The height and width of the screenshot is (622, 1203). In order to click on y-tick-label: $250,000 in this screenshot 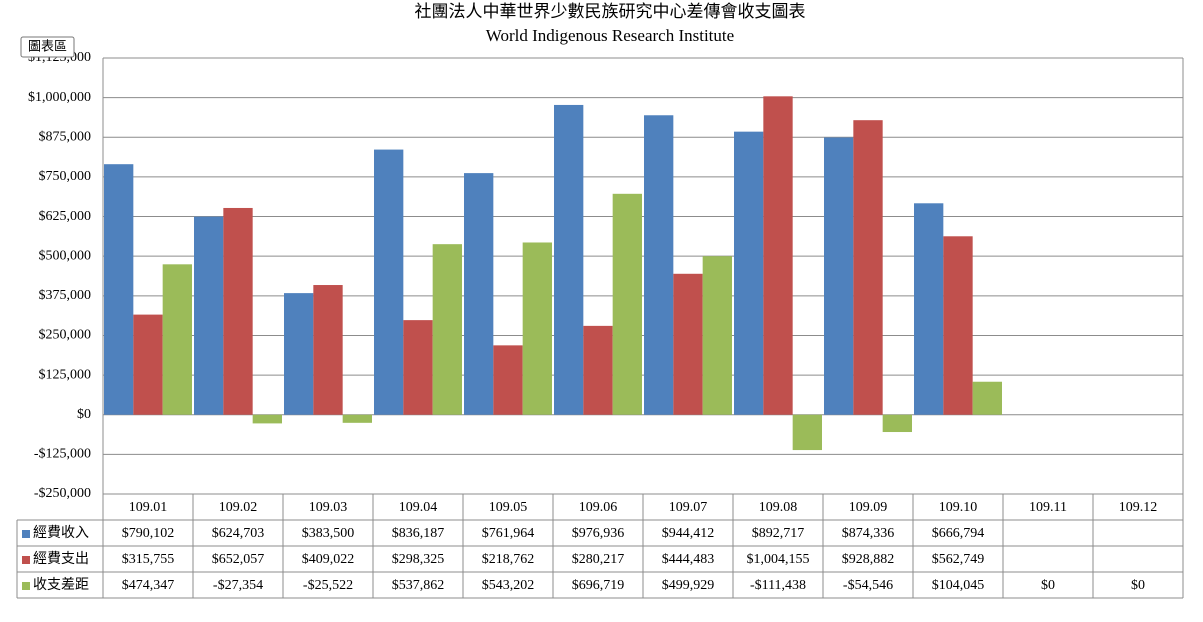, I will do `click(65, 335)`.